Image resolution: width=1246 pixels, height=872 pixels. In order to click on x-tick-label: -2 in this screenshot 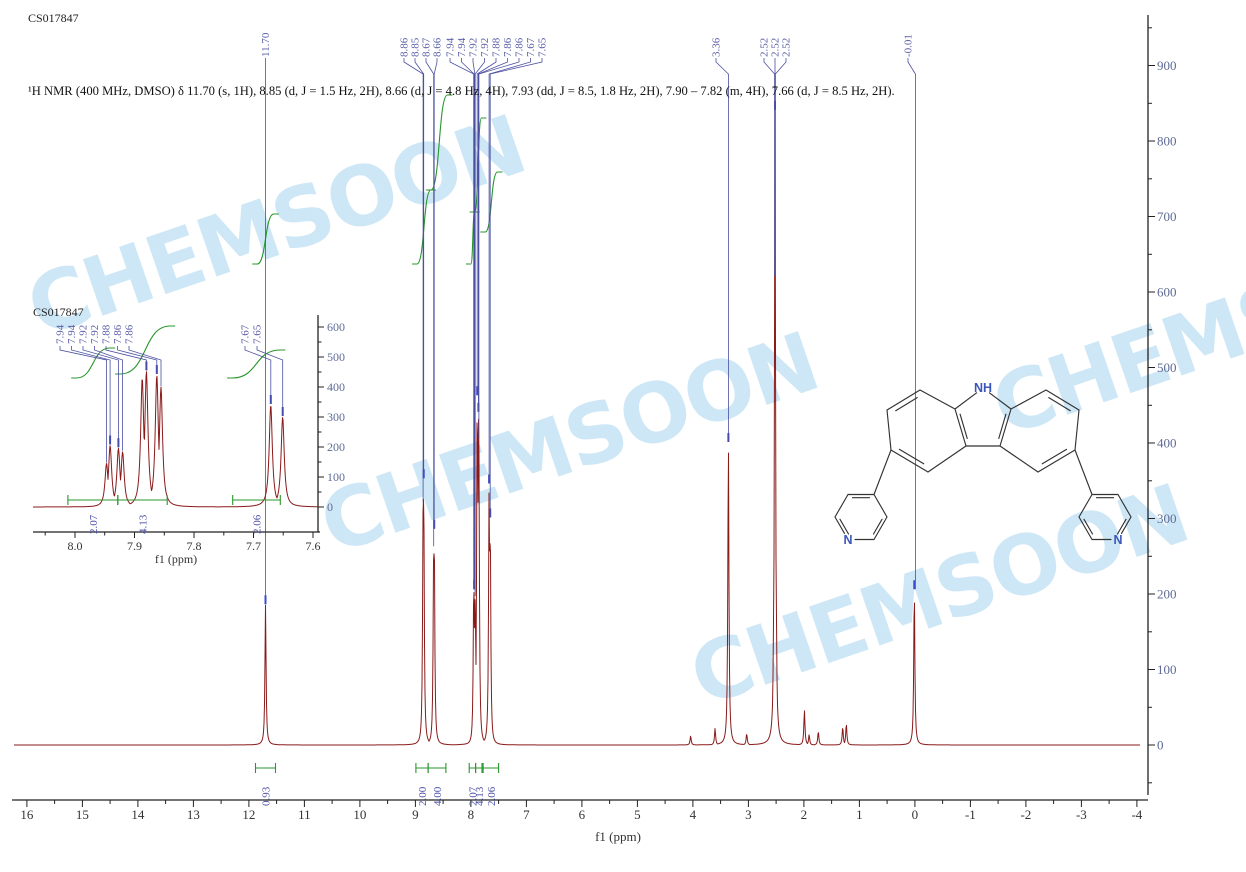, I will do `click(1025, 814)`.